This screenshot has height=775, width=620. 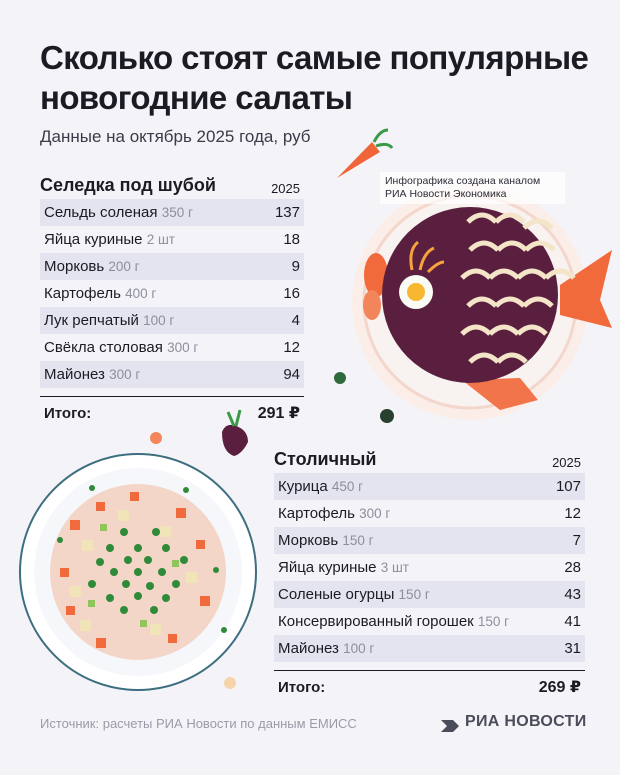 What do you see at coordinates (482, 302) in the screenshot?
I see `herring-plate-illustration` at bounding box center [482, 302].